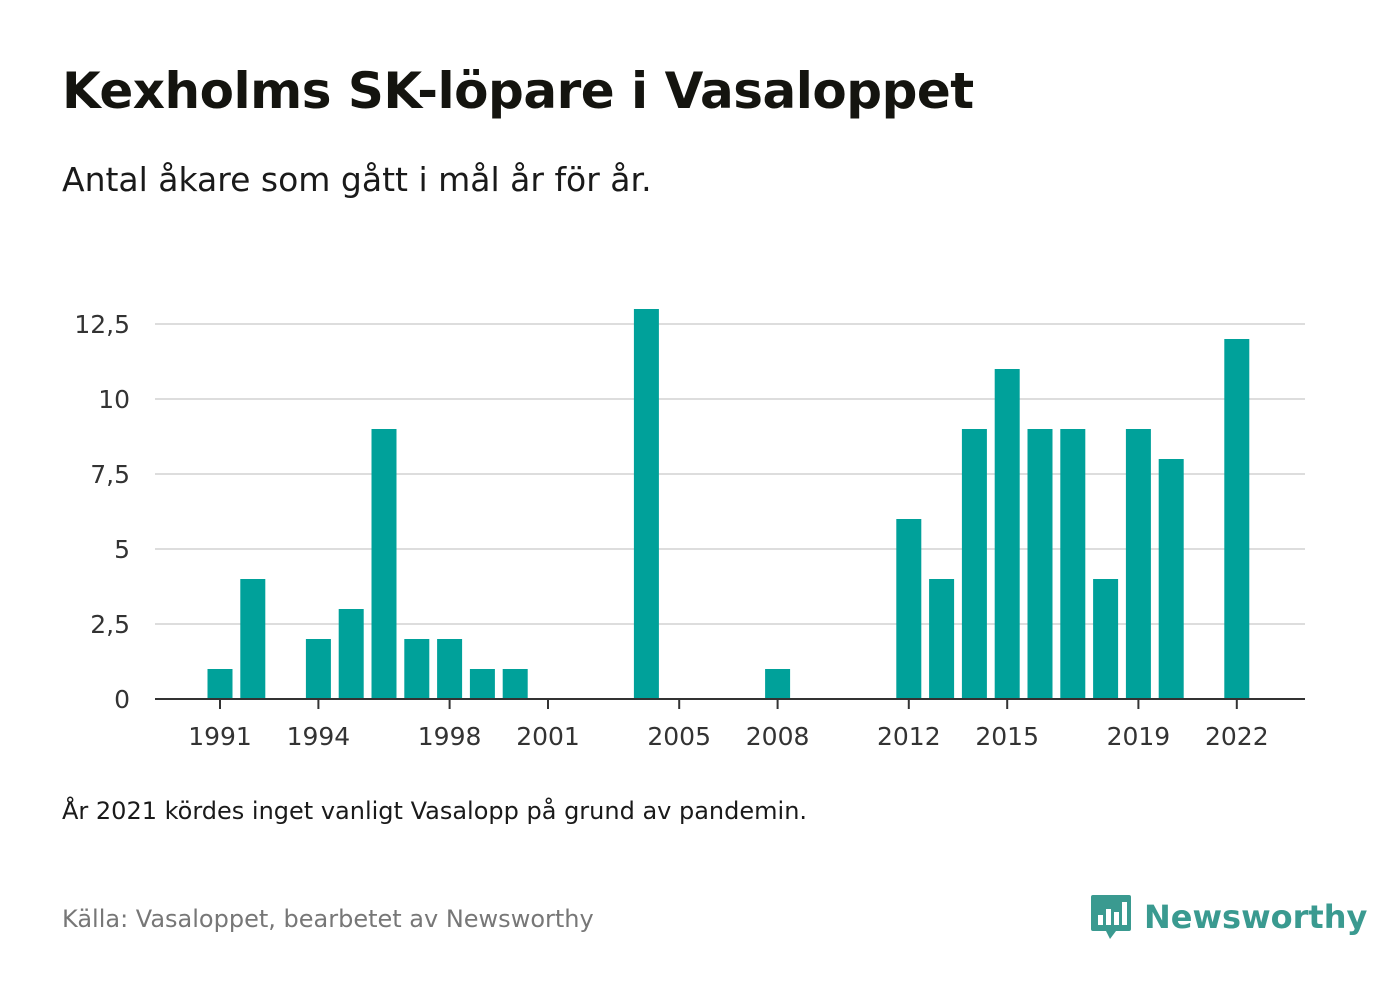  I want to click on bar-2019, so click(1138, 564).